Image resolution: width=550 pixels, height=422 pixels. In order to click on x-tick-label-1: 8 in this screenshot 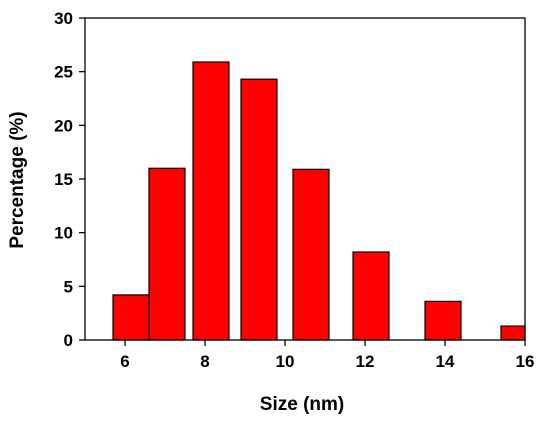, I will do `click(204, 361)`.